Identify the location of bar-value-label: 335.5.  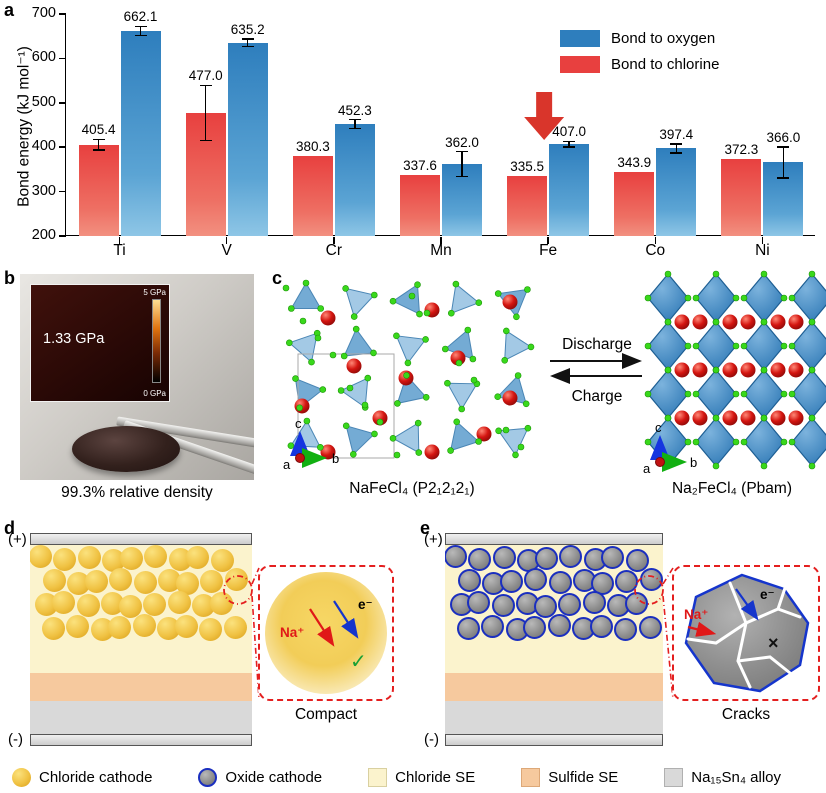
(527, 166).